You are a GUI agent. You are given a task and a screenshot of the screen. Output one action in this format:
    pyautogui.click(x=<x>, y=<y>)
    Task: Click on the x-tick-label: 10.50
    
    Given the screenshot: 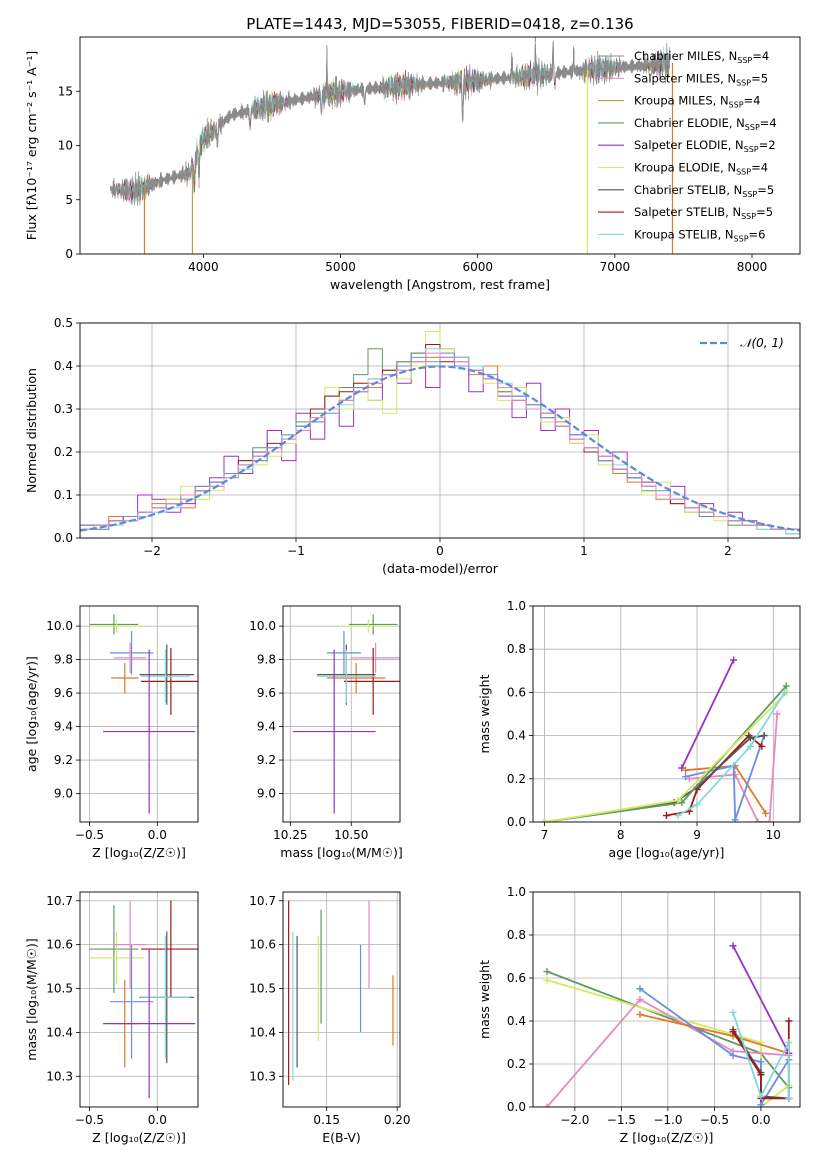 What is the action you would take?
    pyautogui.click(x=351, y=835)
    